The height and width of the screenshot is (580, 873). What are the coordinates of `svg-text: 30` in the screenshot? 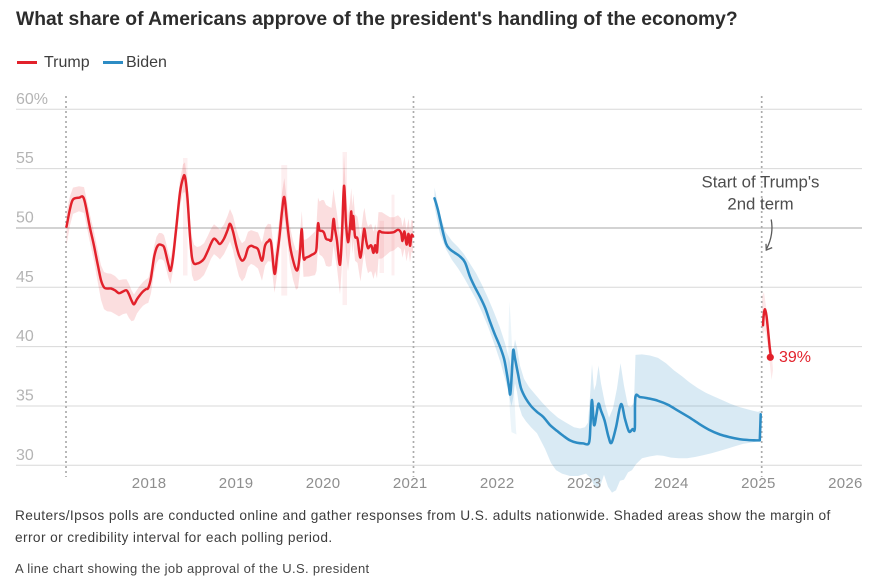 It's located at (25, 455).